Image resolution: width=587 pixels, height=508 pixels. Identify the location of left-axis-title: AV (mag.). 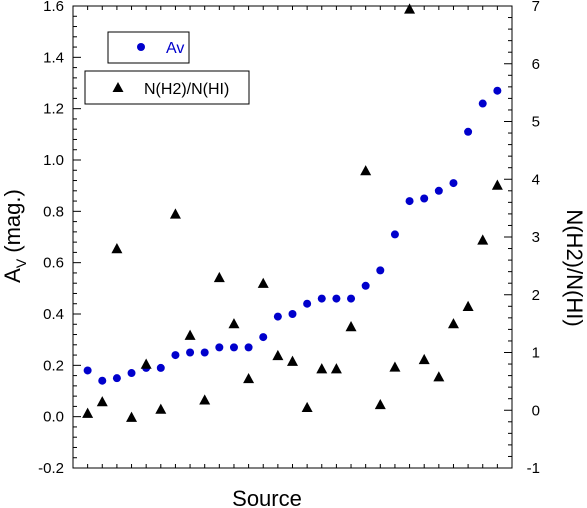
(14, 236).